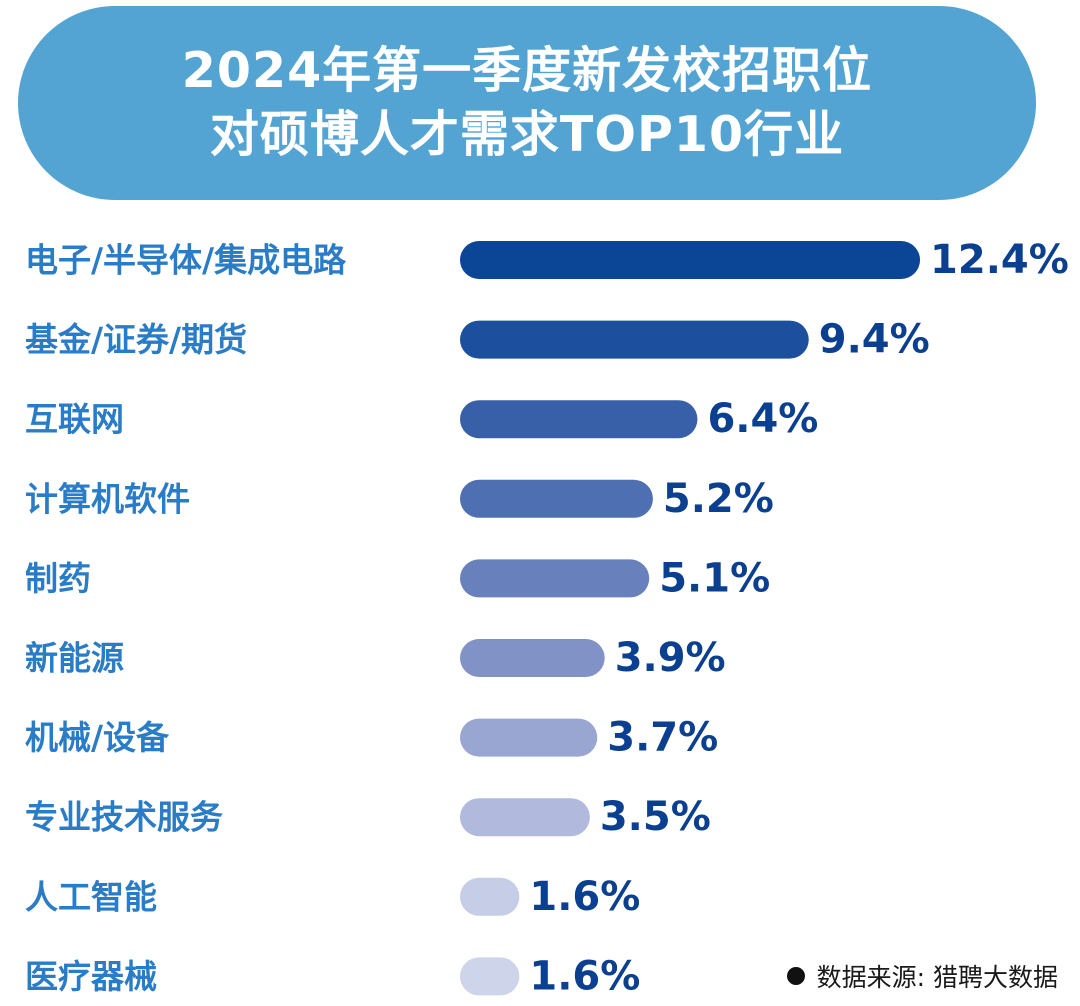 This screenshot has width=1080, height=1006. I want to click on data-label: 3.9%, so click(670, 658).